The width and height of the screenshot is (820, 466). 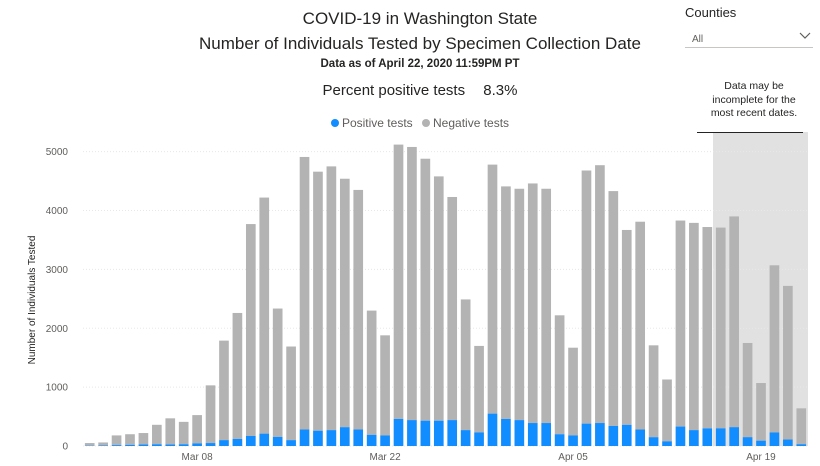 What do you see at coordinates (198, 457) in the screenshot?
I see `x-tick-label: Mar 08` at bounding box center [198, 457].